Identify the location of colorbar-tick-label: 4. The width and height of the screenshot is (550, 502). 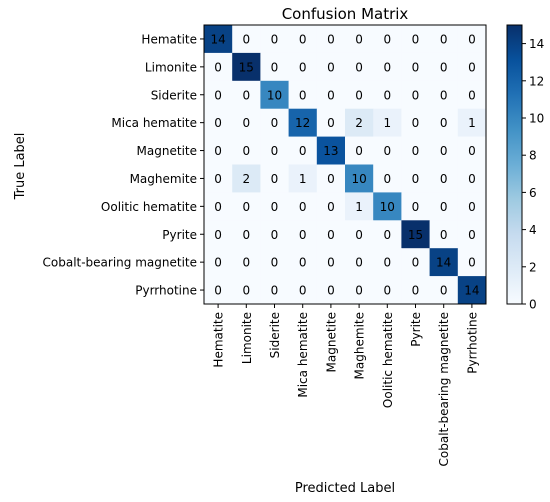
(533, 230).